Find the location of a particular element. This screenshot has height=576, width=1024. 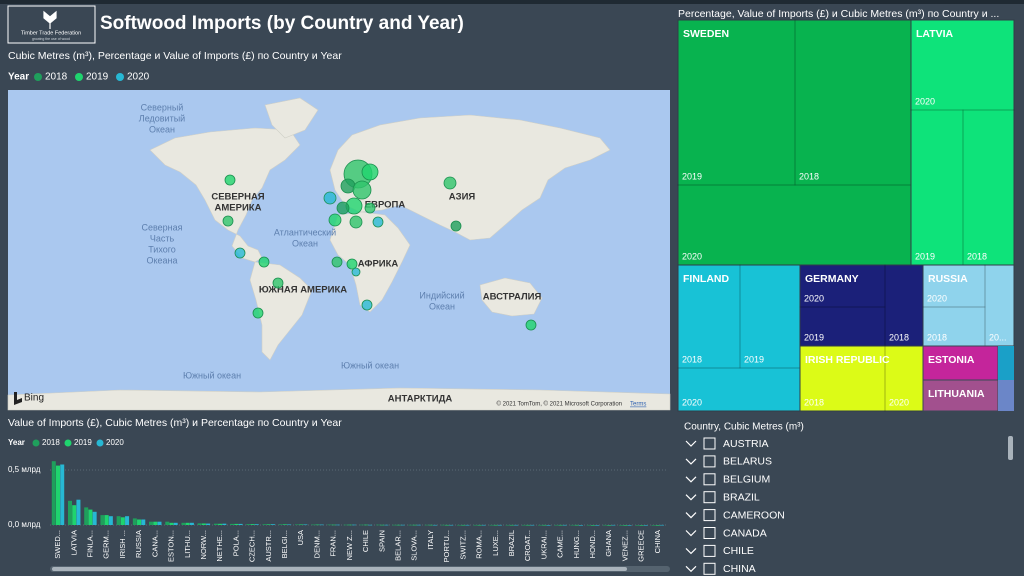

slicer-item: AUSTRIA is located at coordinates (746, 444).